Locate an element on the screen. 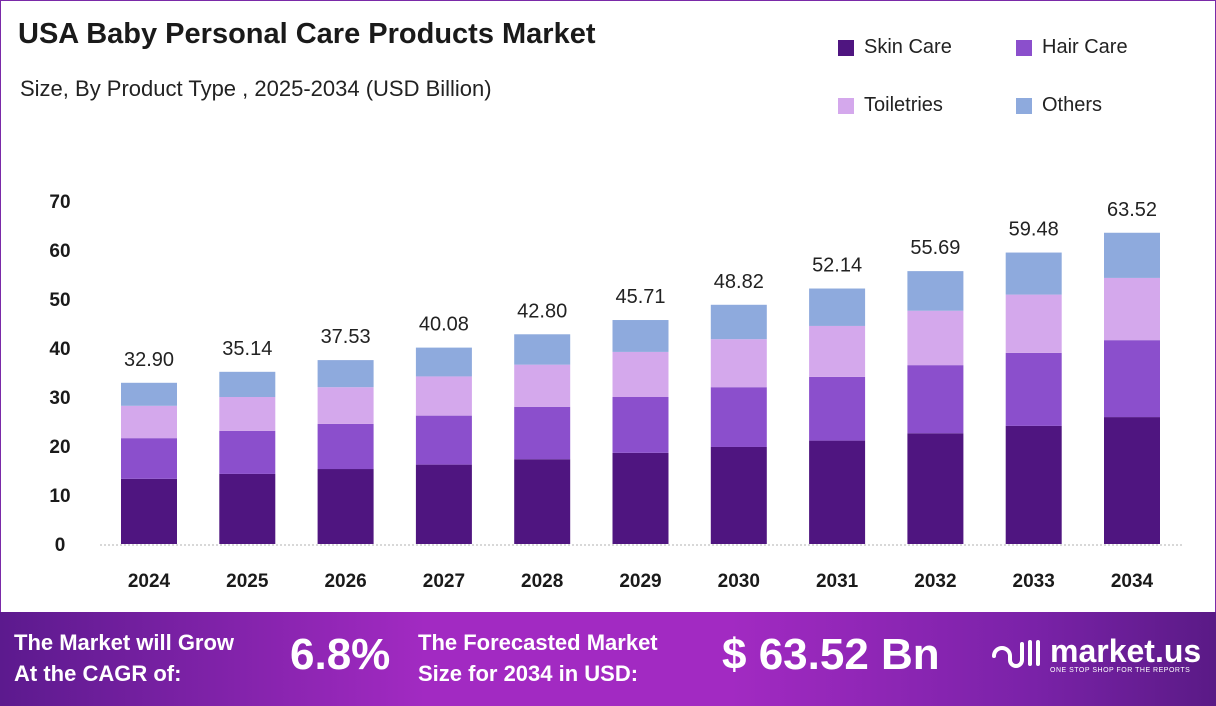 This screenshot has height=706, width=1216. legend-item-toiletries: Toiletries is located at coordinates (890, 105).